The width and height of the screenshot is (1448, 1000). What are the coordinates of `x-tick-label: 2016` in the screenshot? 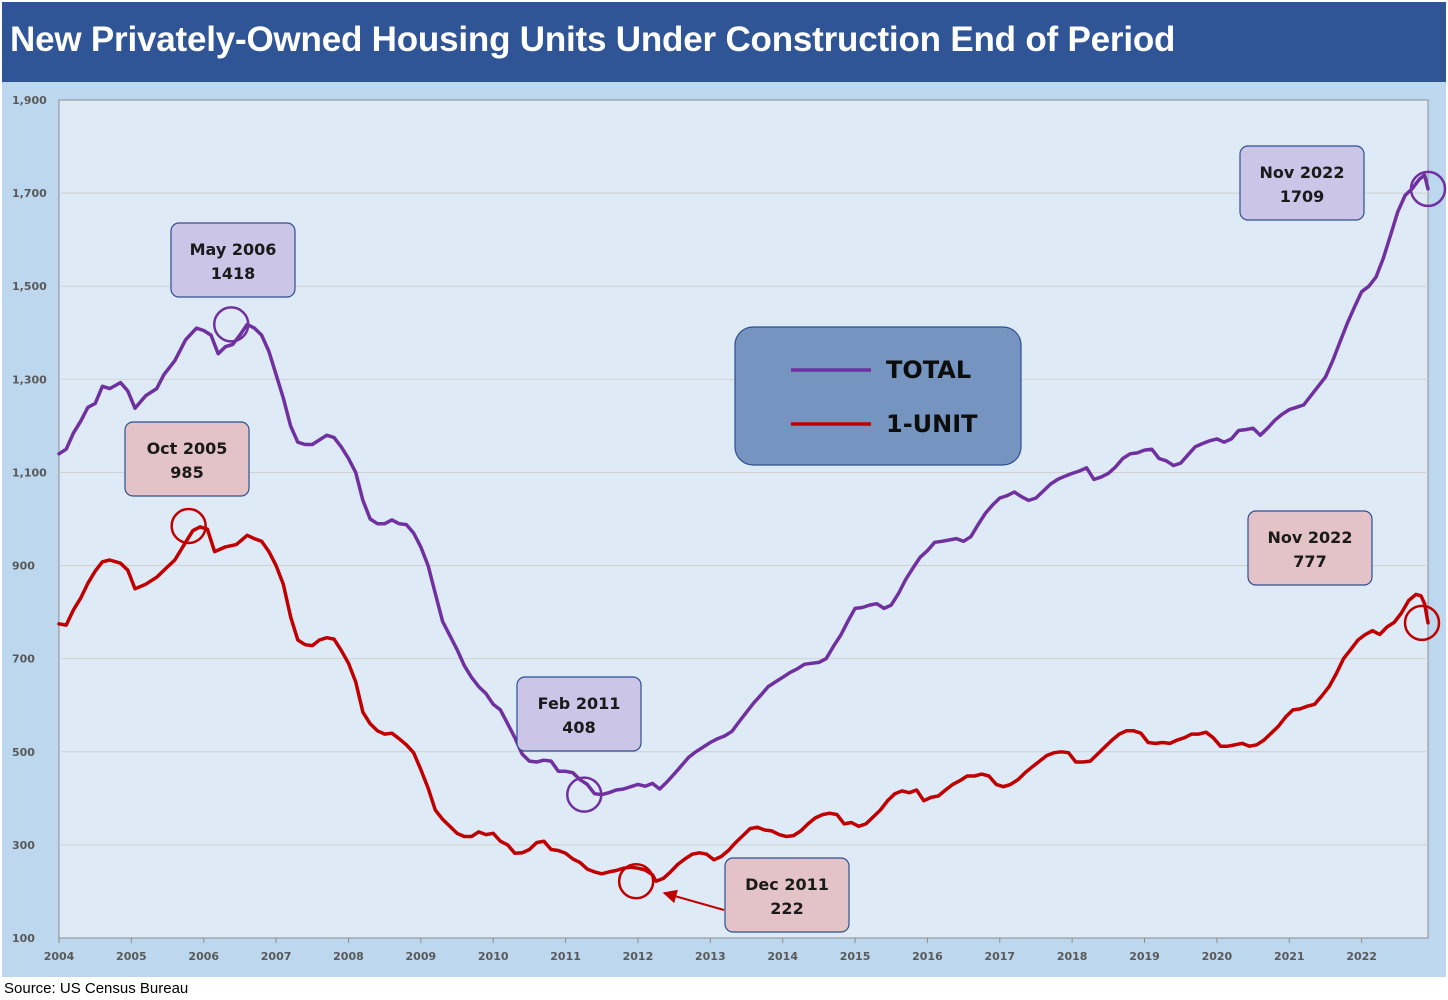 It's located at (927, 956).